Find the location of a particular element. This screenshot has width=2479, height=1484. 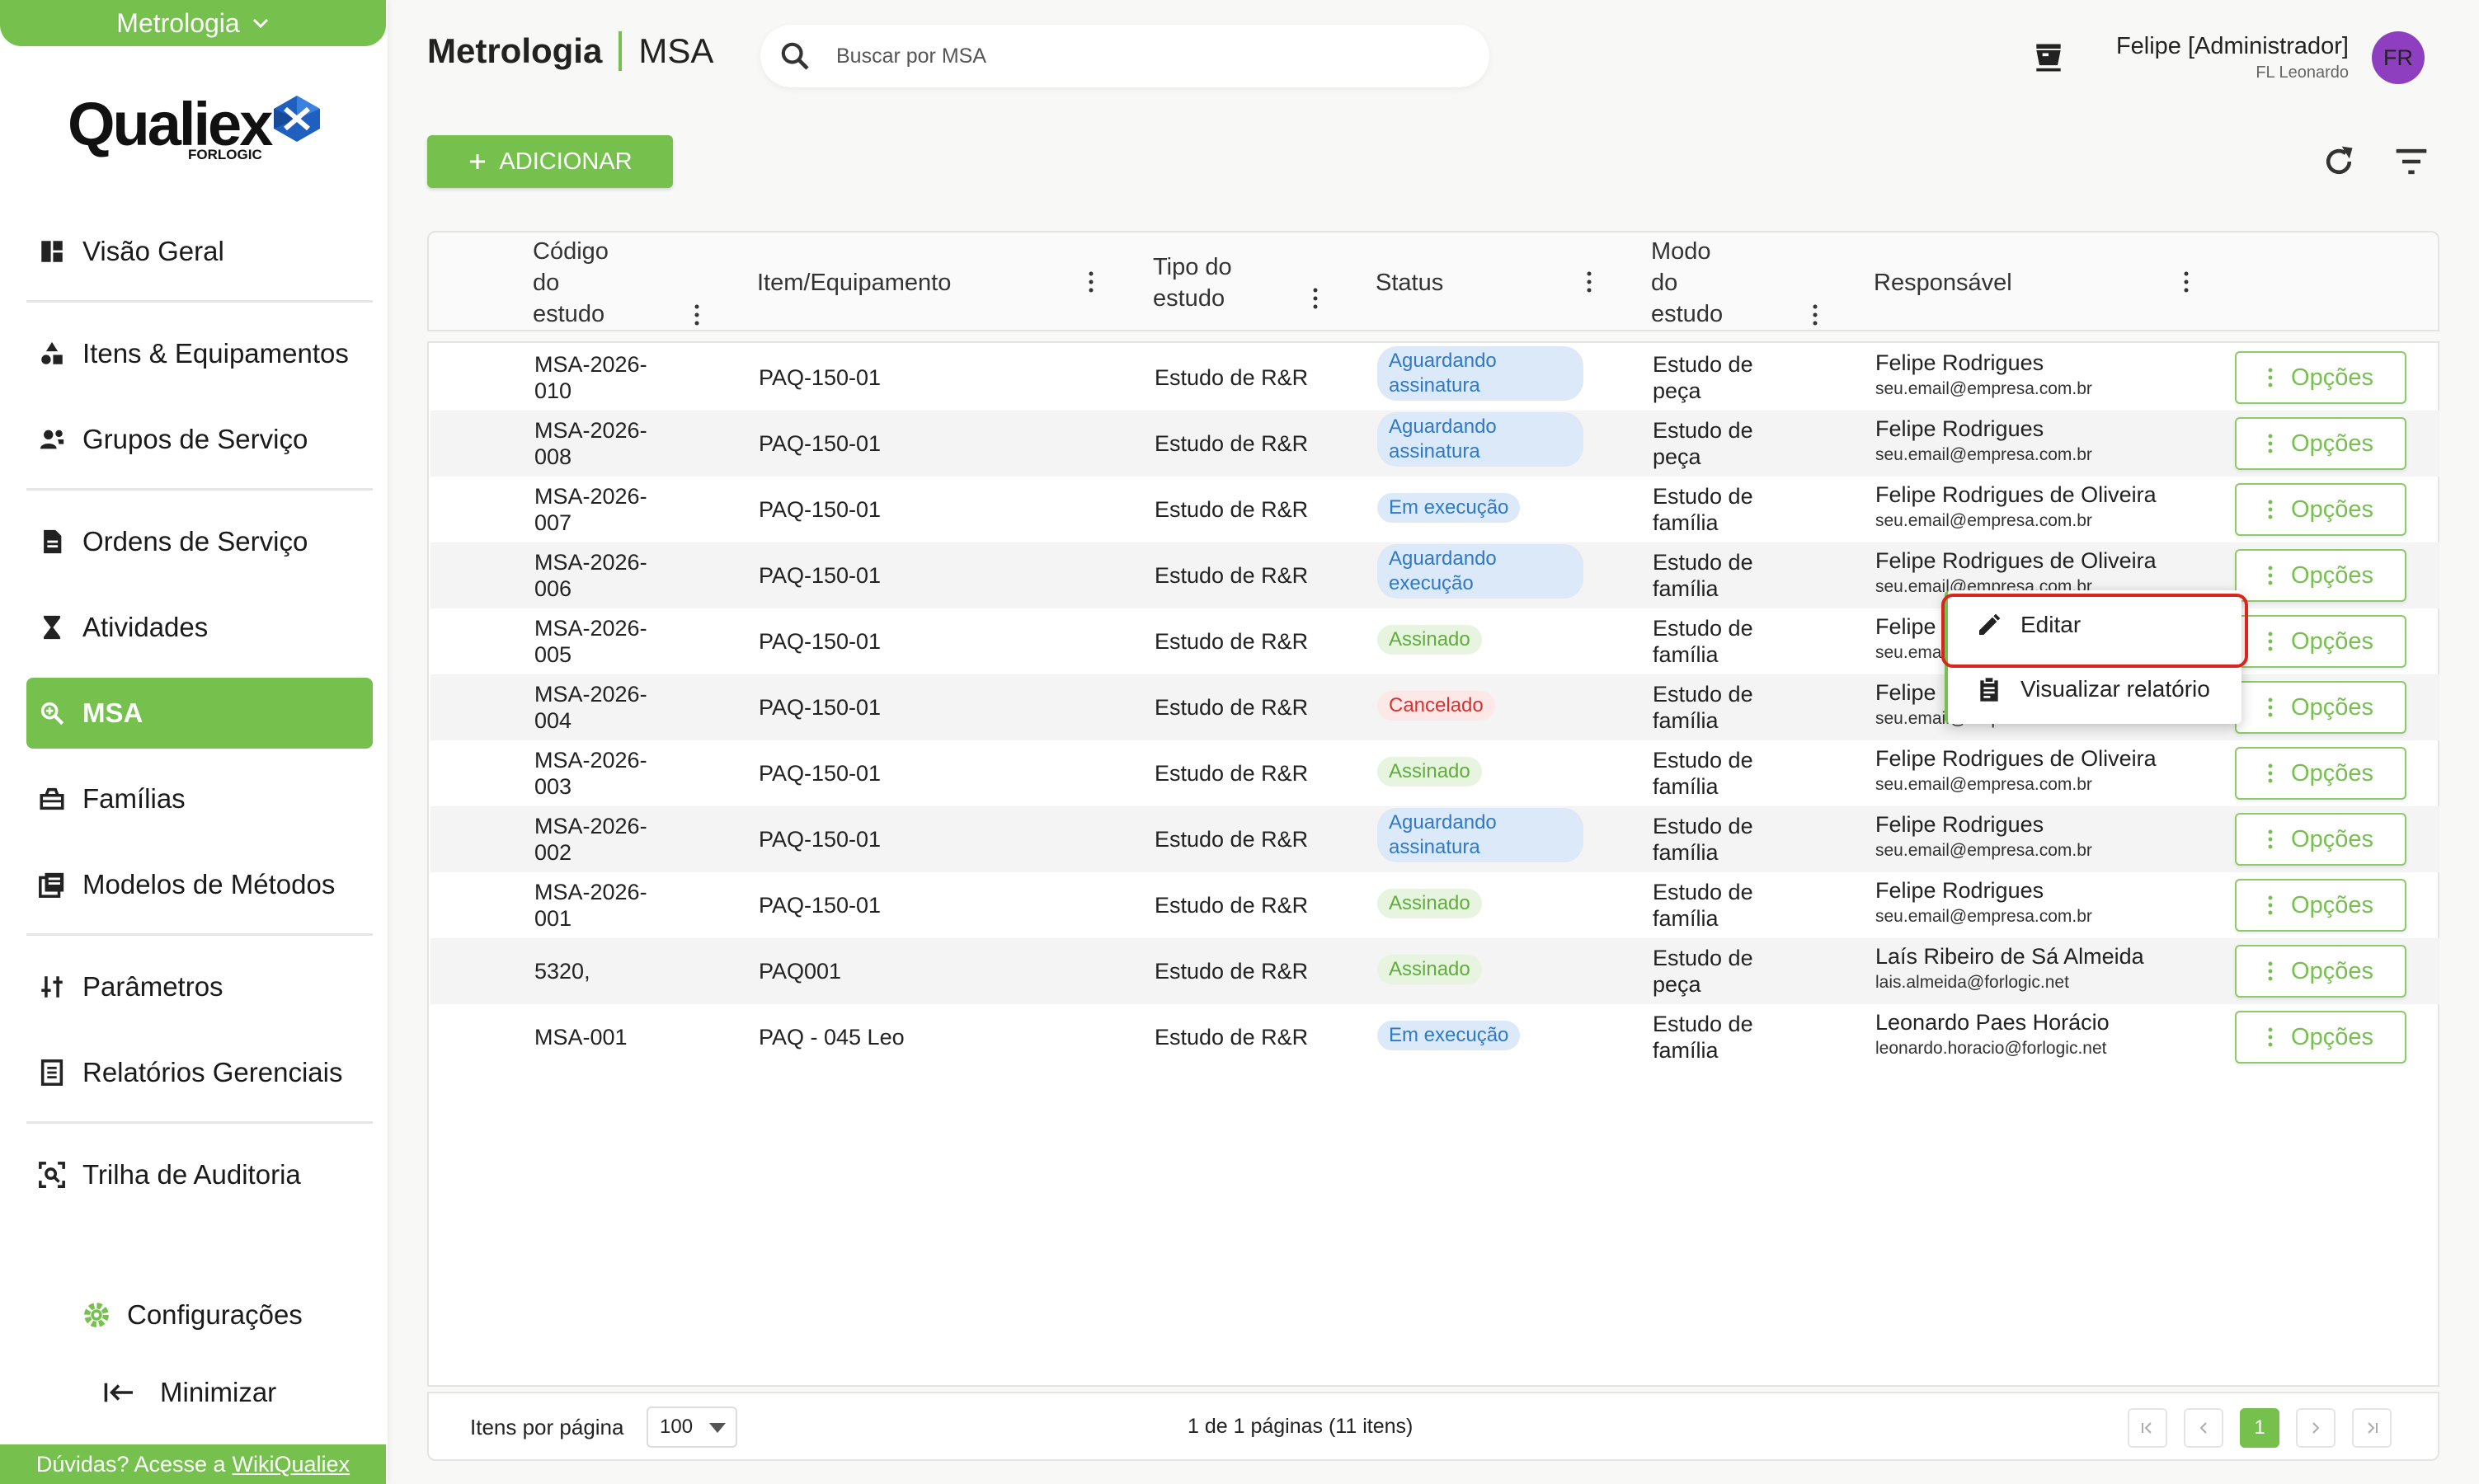

search-input is located at coordinates (1125, 56).